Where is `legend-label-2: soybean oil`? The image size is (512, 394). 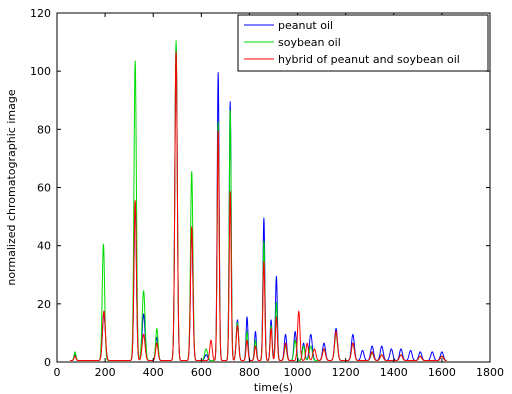
legend-label-2: soybean oil is located at coordinates (309, 42).